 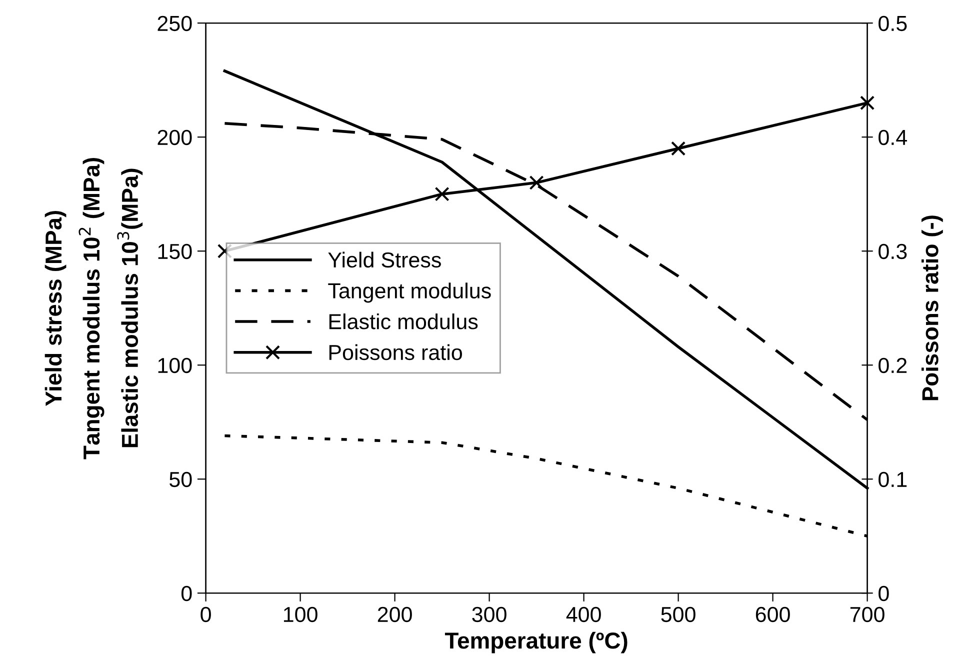 I want to click on x-axis-title: Temperature (ºC), so click(x=536, y=643).